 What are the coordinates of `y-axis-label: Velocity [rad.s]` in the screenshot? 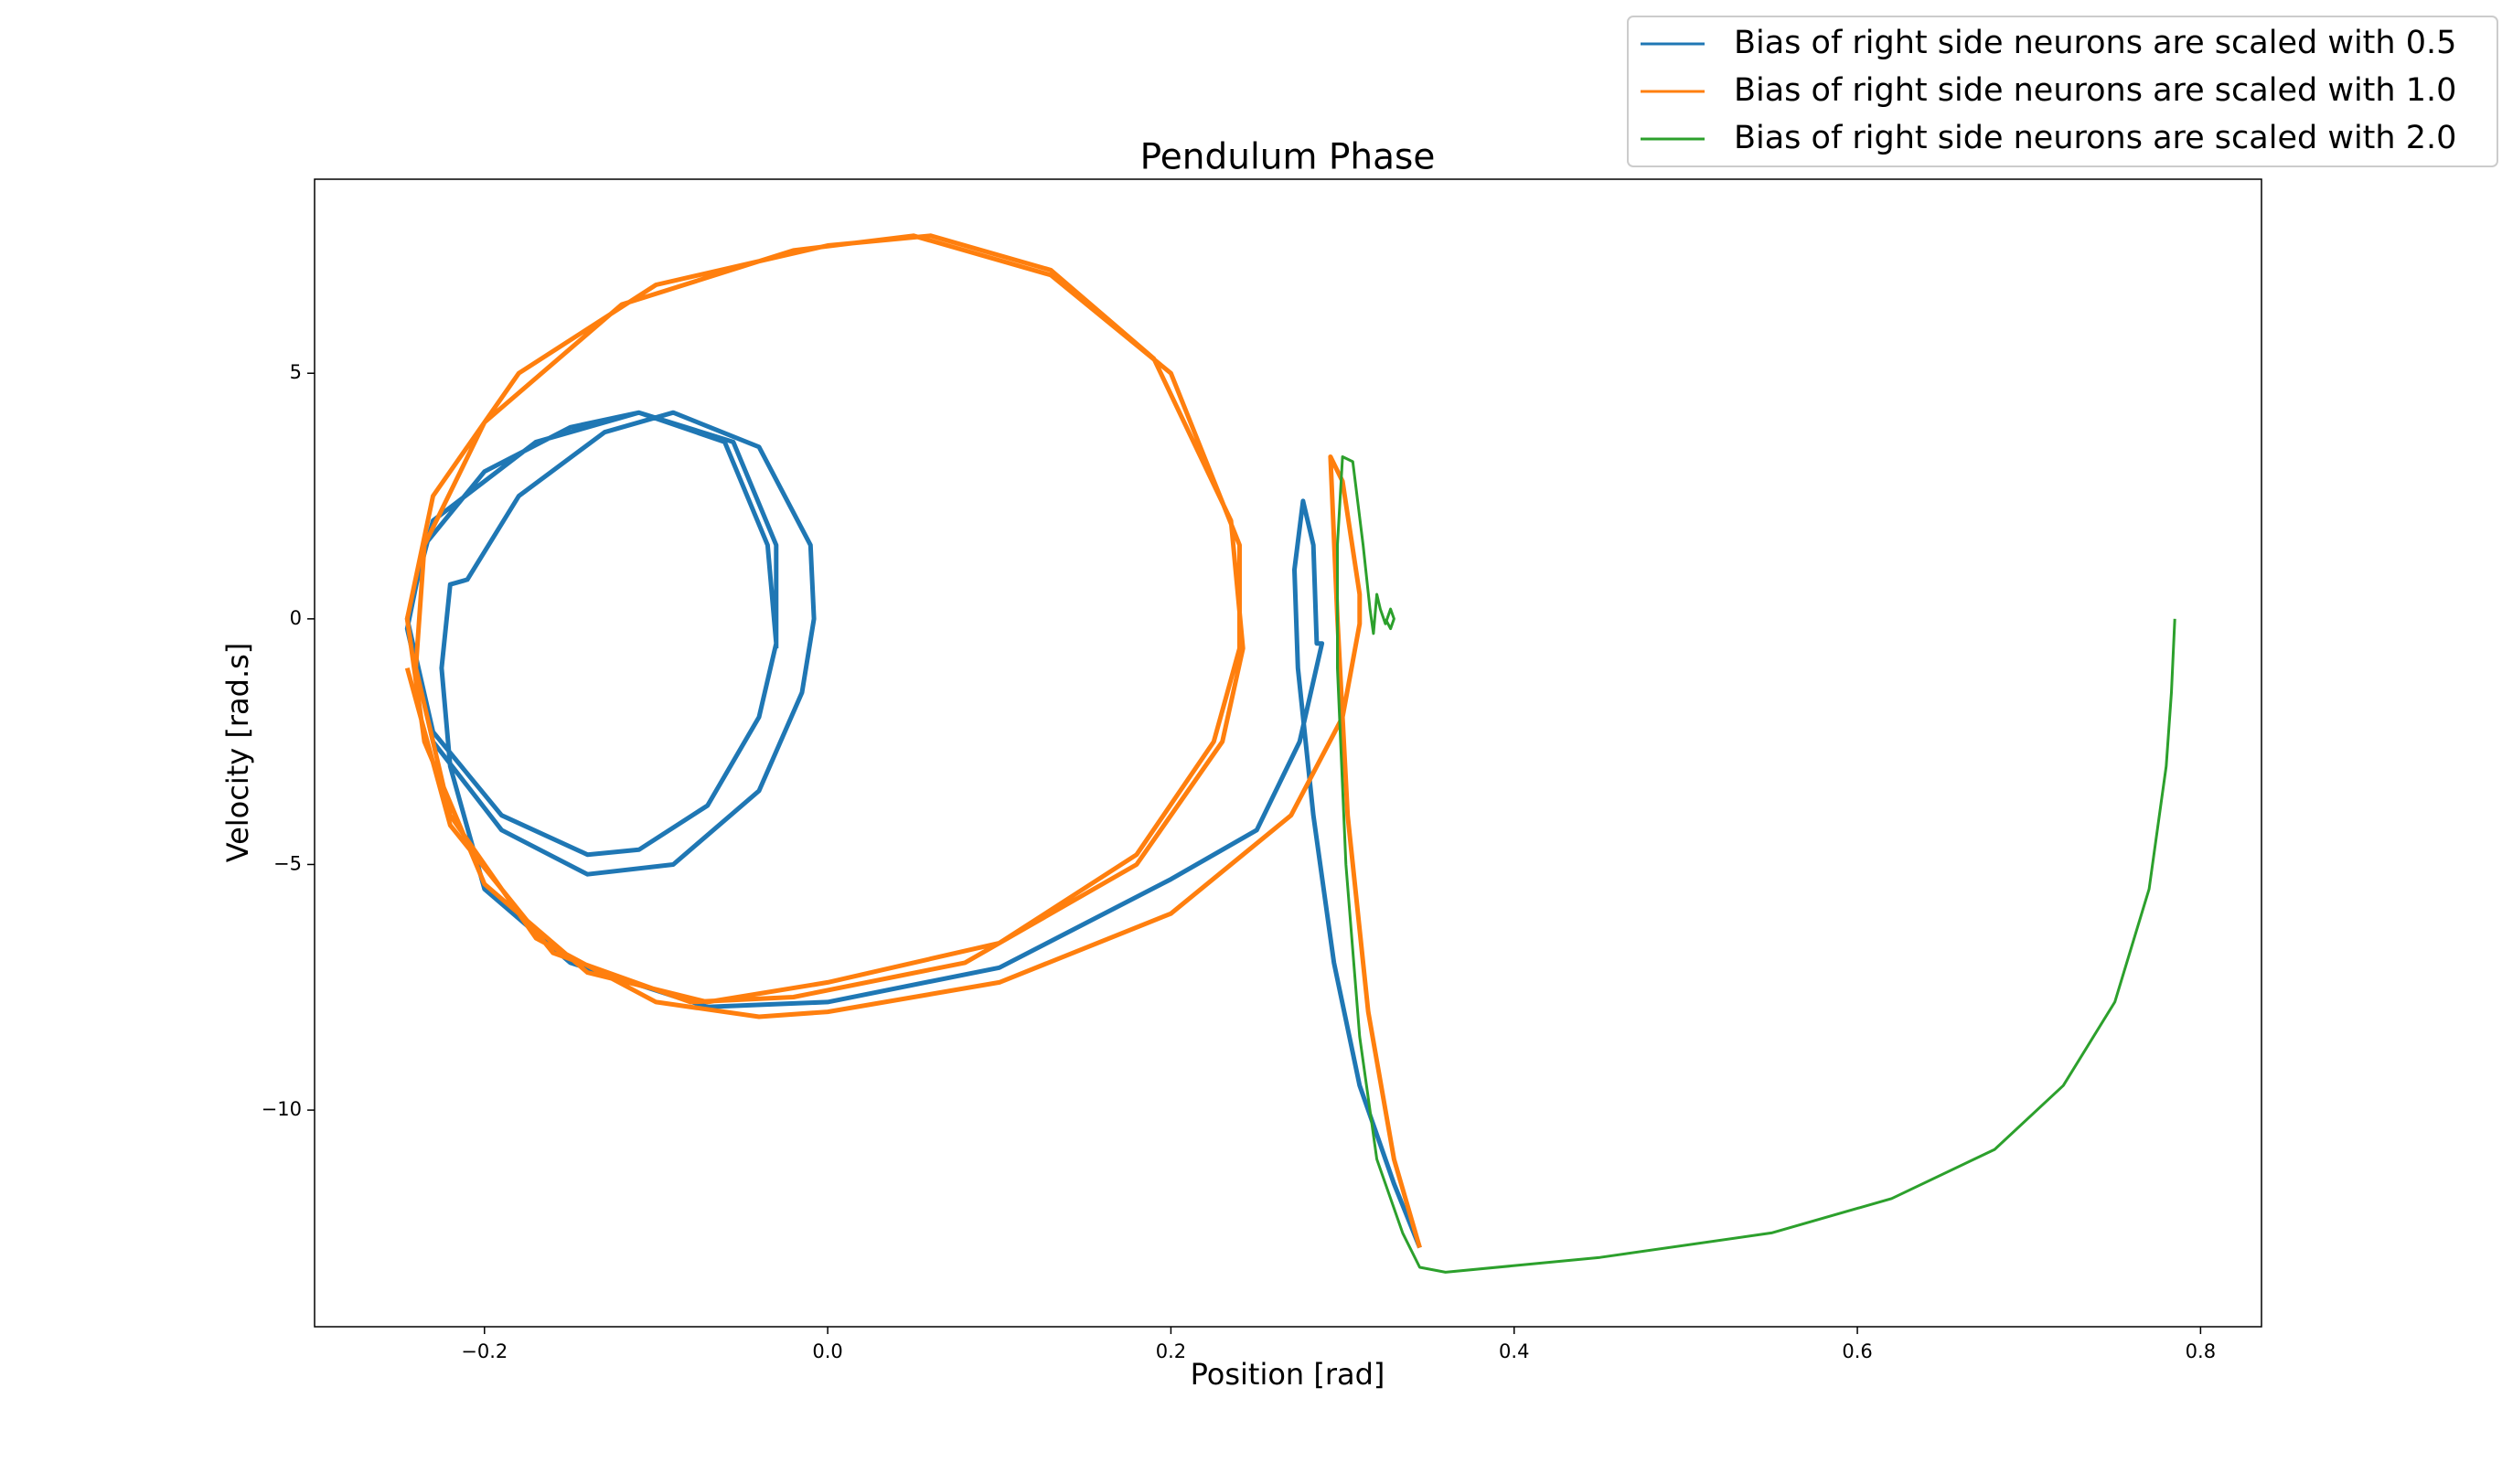 It's located at (237, 753).